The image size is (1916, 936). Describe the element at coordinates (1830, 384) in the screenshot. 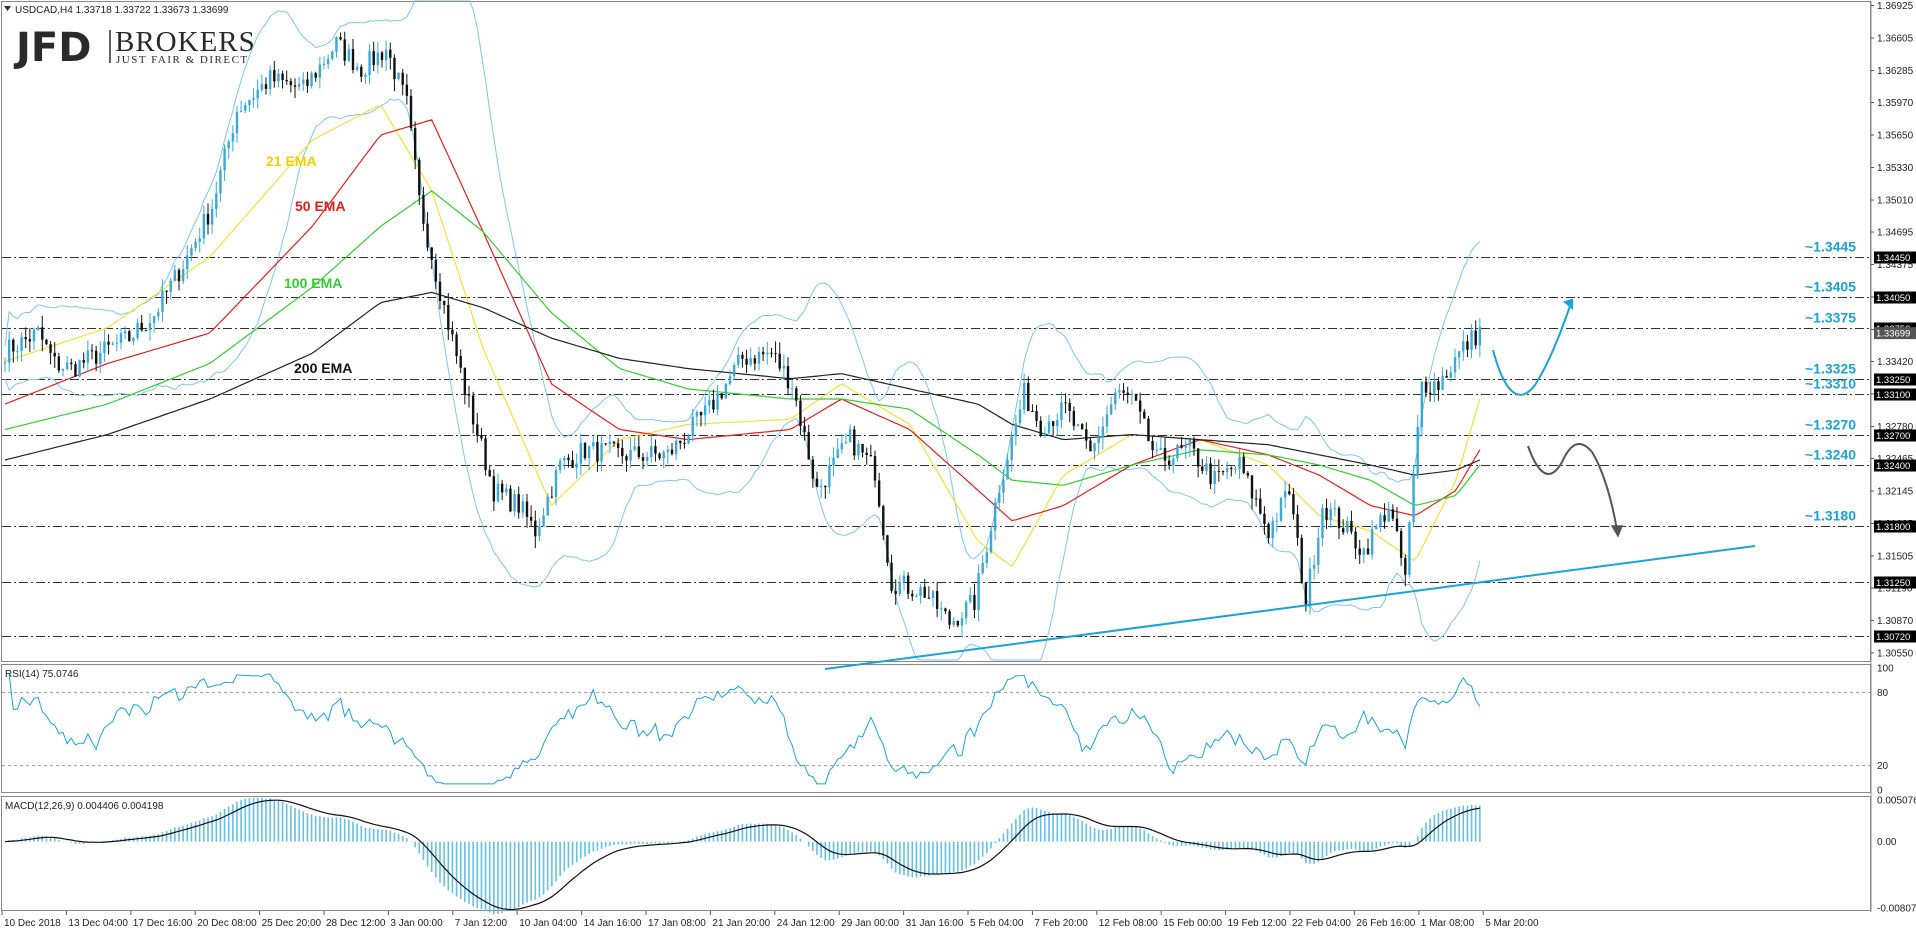

I see `level-label-4: ~1.3310` at that location.